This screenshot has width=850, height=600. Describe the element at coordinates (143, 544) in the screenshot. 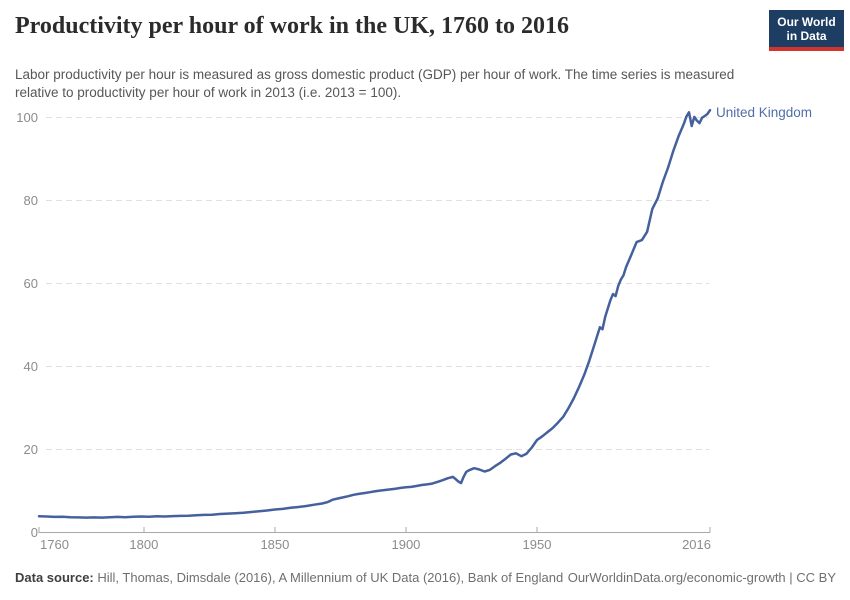

I see `x-axis-tick-label: 1800` at that location.